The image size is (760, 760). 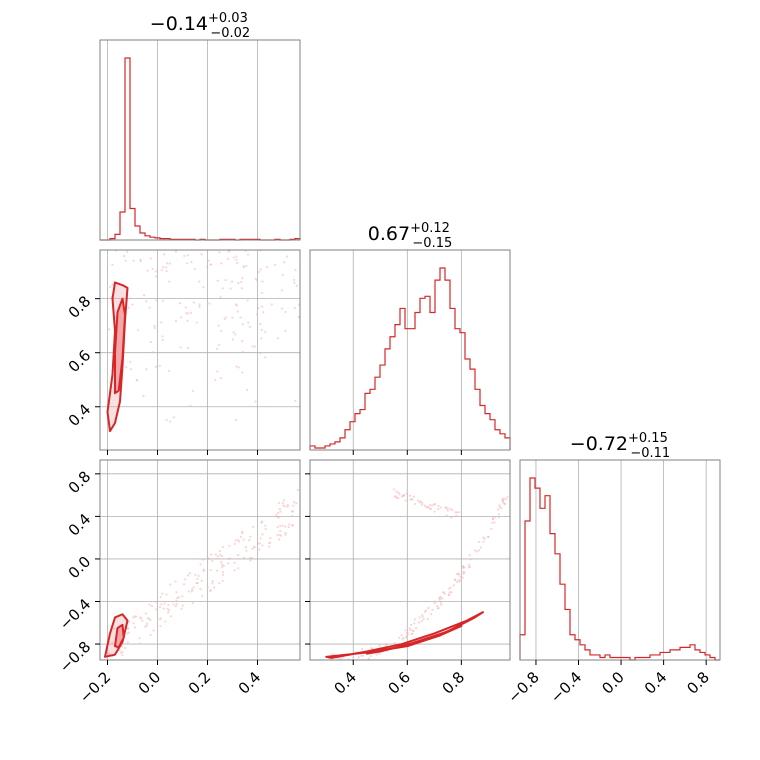 I want to click on hist-panel-2: −0.72+0.15 −0.11, so click(x=620, y=546).